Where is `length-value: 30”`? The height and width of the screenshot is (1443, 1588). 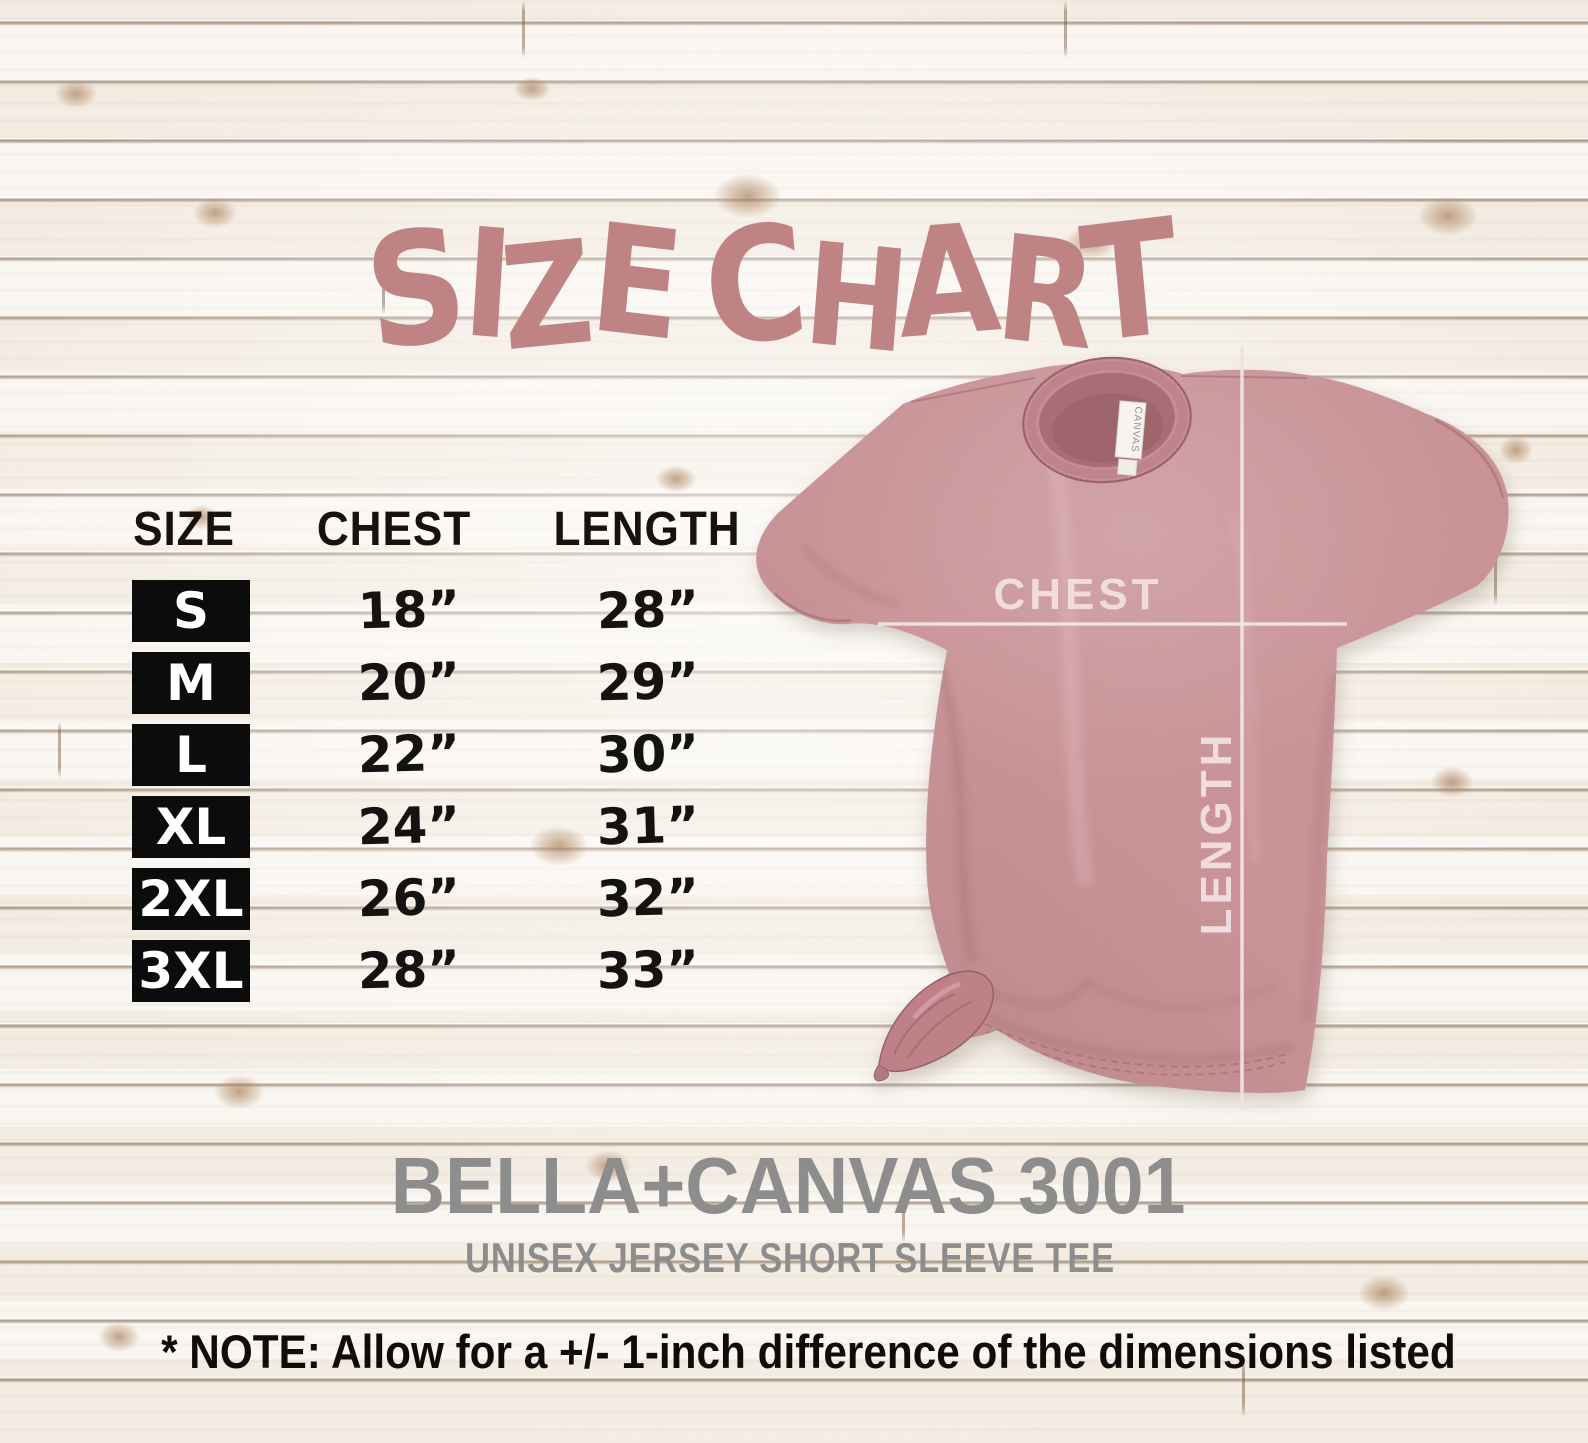
length-value: 30” is located at coordinates (648, 754).